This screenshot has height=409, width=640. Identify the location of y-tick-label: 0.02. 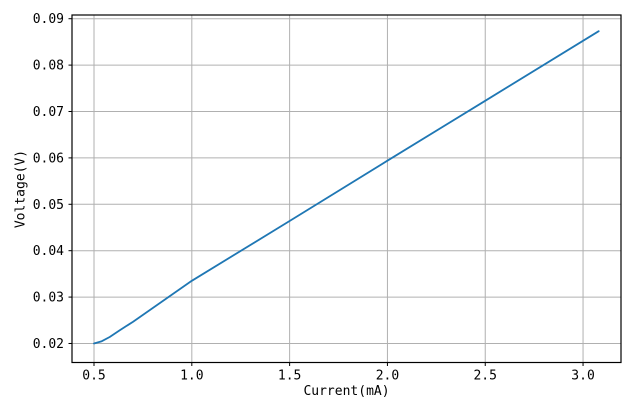
(48, 344).